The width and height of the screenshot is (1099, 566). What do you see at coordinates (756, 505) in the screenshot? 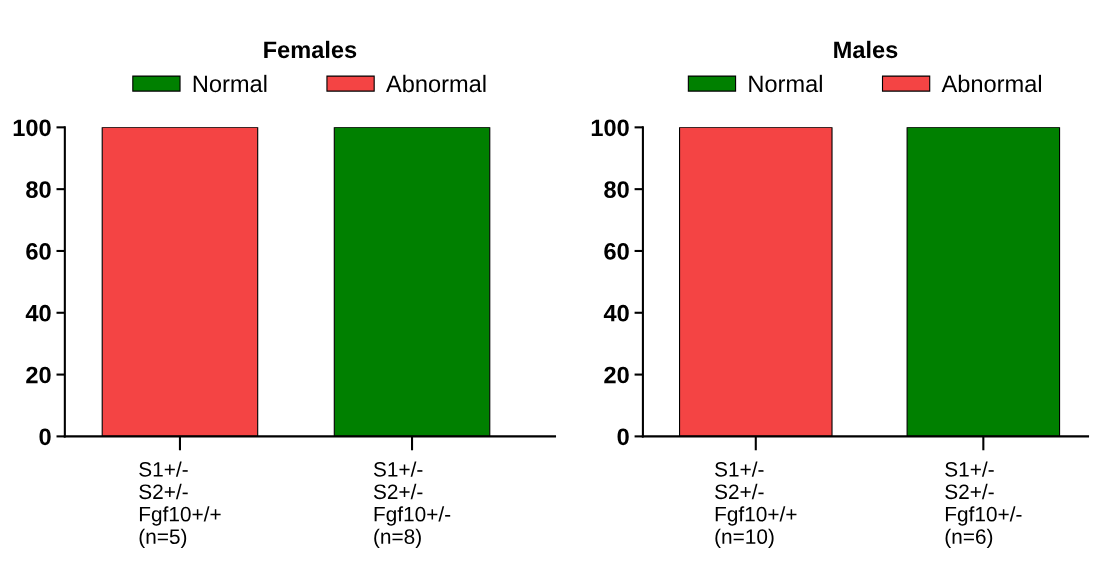
I see `x-tick-label: S1+/- S2+/- Fgf10+/+ (n=10)` at bounding box center [756, 505].